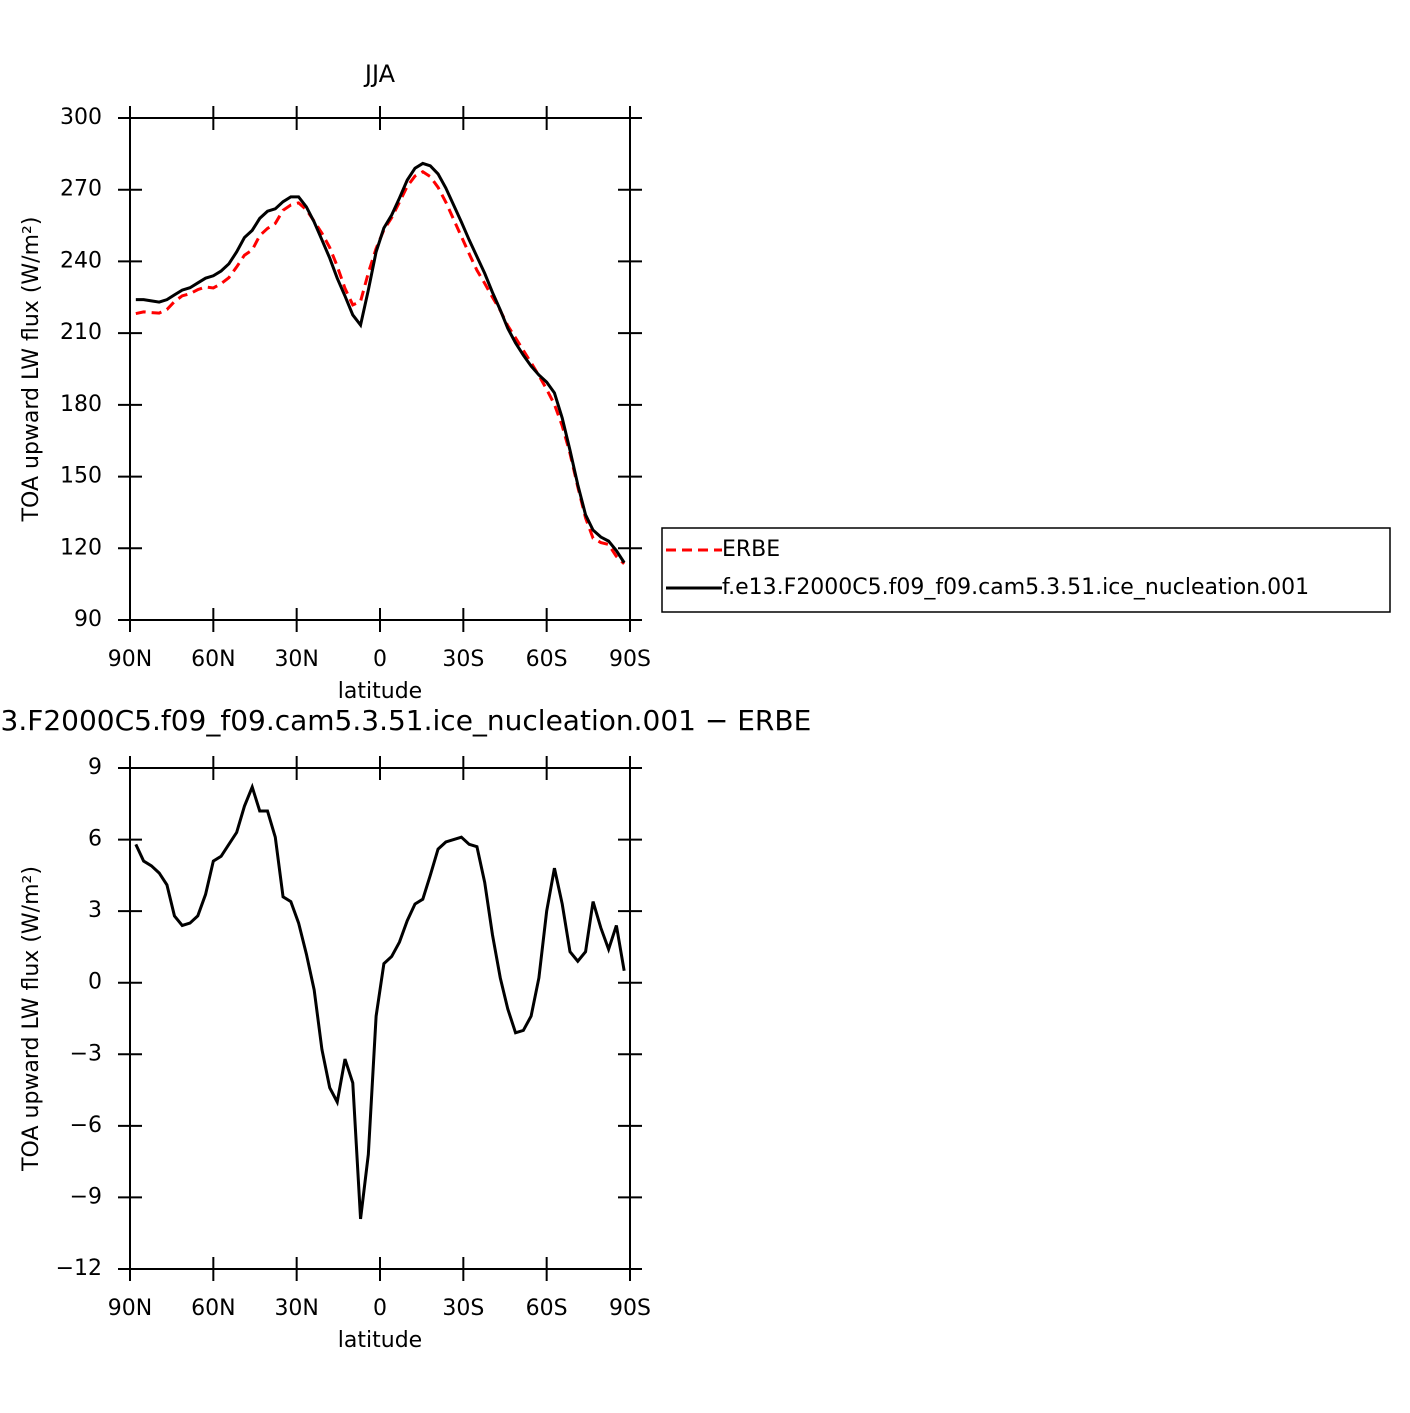 The image size is (1410, 1413). What do you see at coordinates (79, 1268) in the screenshot?
I see `y-tick-label: −12` at bounding box center [79, 1268].